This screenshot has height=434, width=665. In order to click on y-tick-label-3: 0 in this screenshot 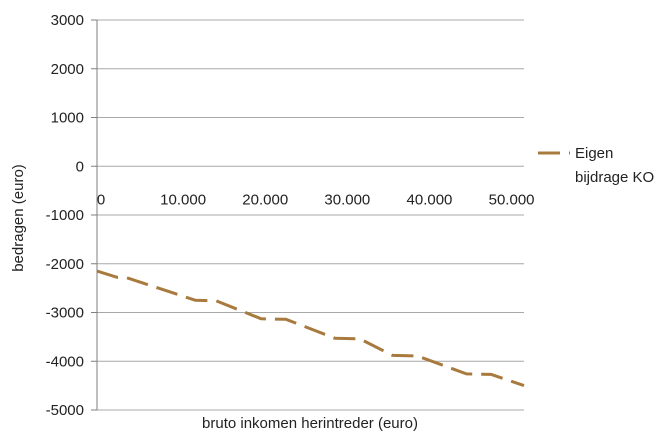, I will do `click(80, 166)`.